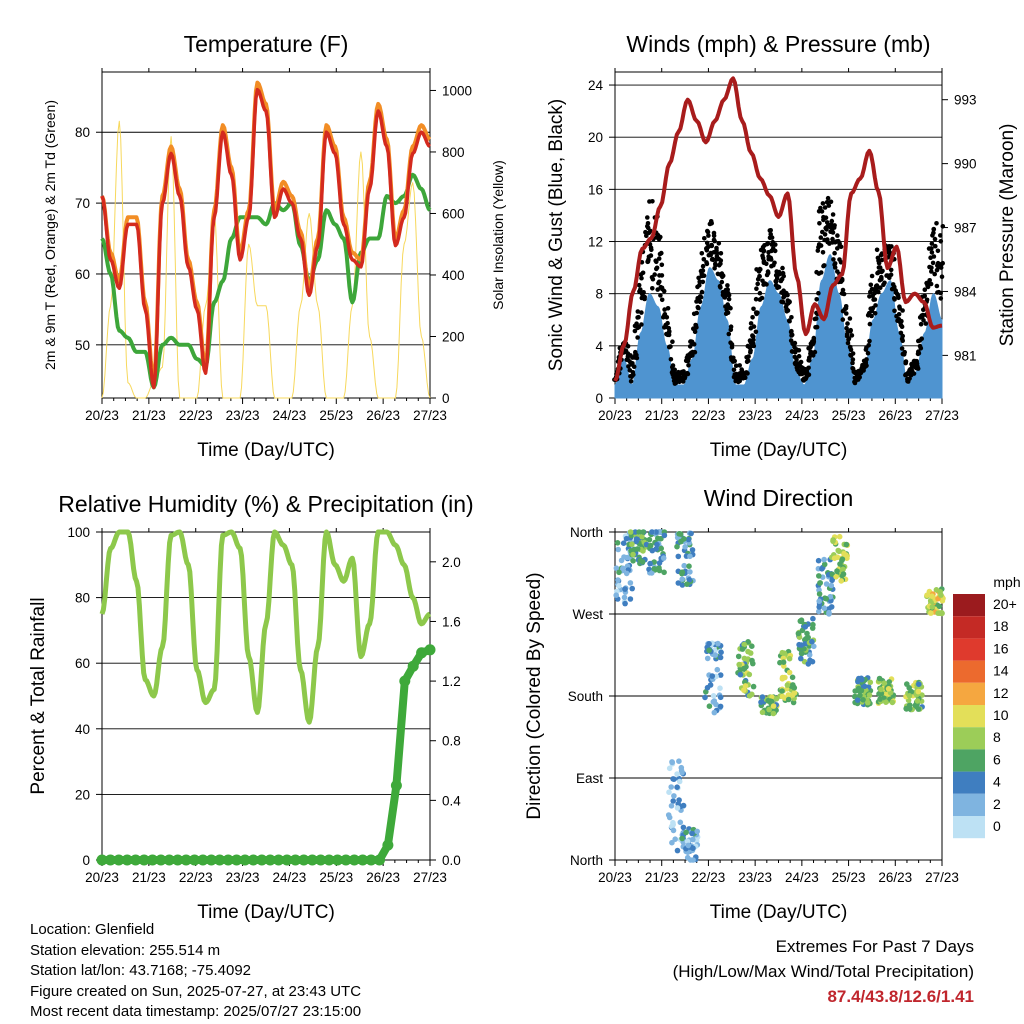 This screenshot has height=1024, width=1024. What do you see at coordinates (453, 336) in the screenshot?
I see `y-right-tick-label: 200` at bounding box center [453, 336].